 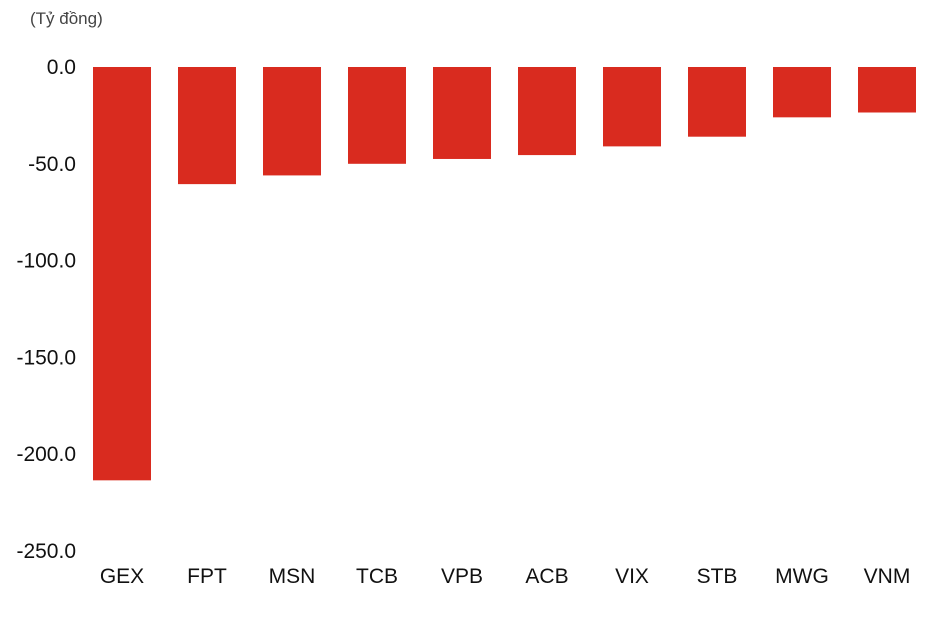 What do you see at coordinates (887, 576) in the screenshot?
I see `x-tick-label: VNM` at bounding box center [887, 576].